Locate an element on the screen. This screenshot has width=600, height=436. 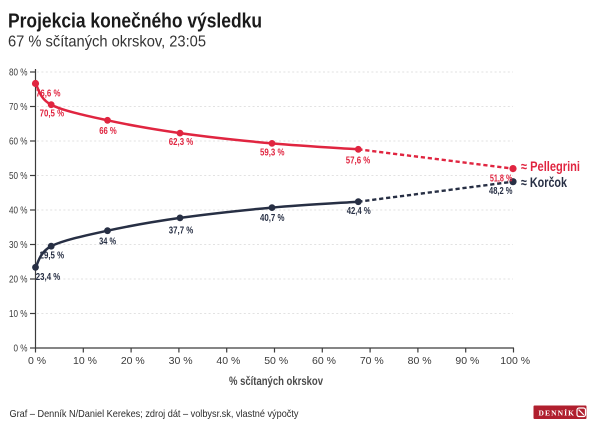
svg-text: ≈ Korčok is located at coordinates (544, 182).